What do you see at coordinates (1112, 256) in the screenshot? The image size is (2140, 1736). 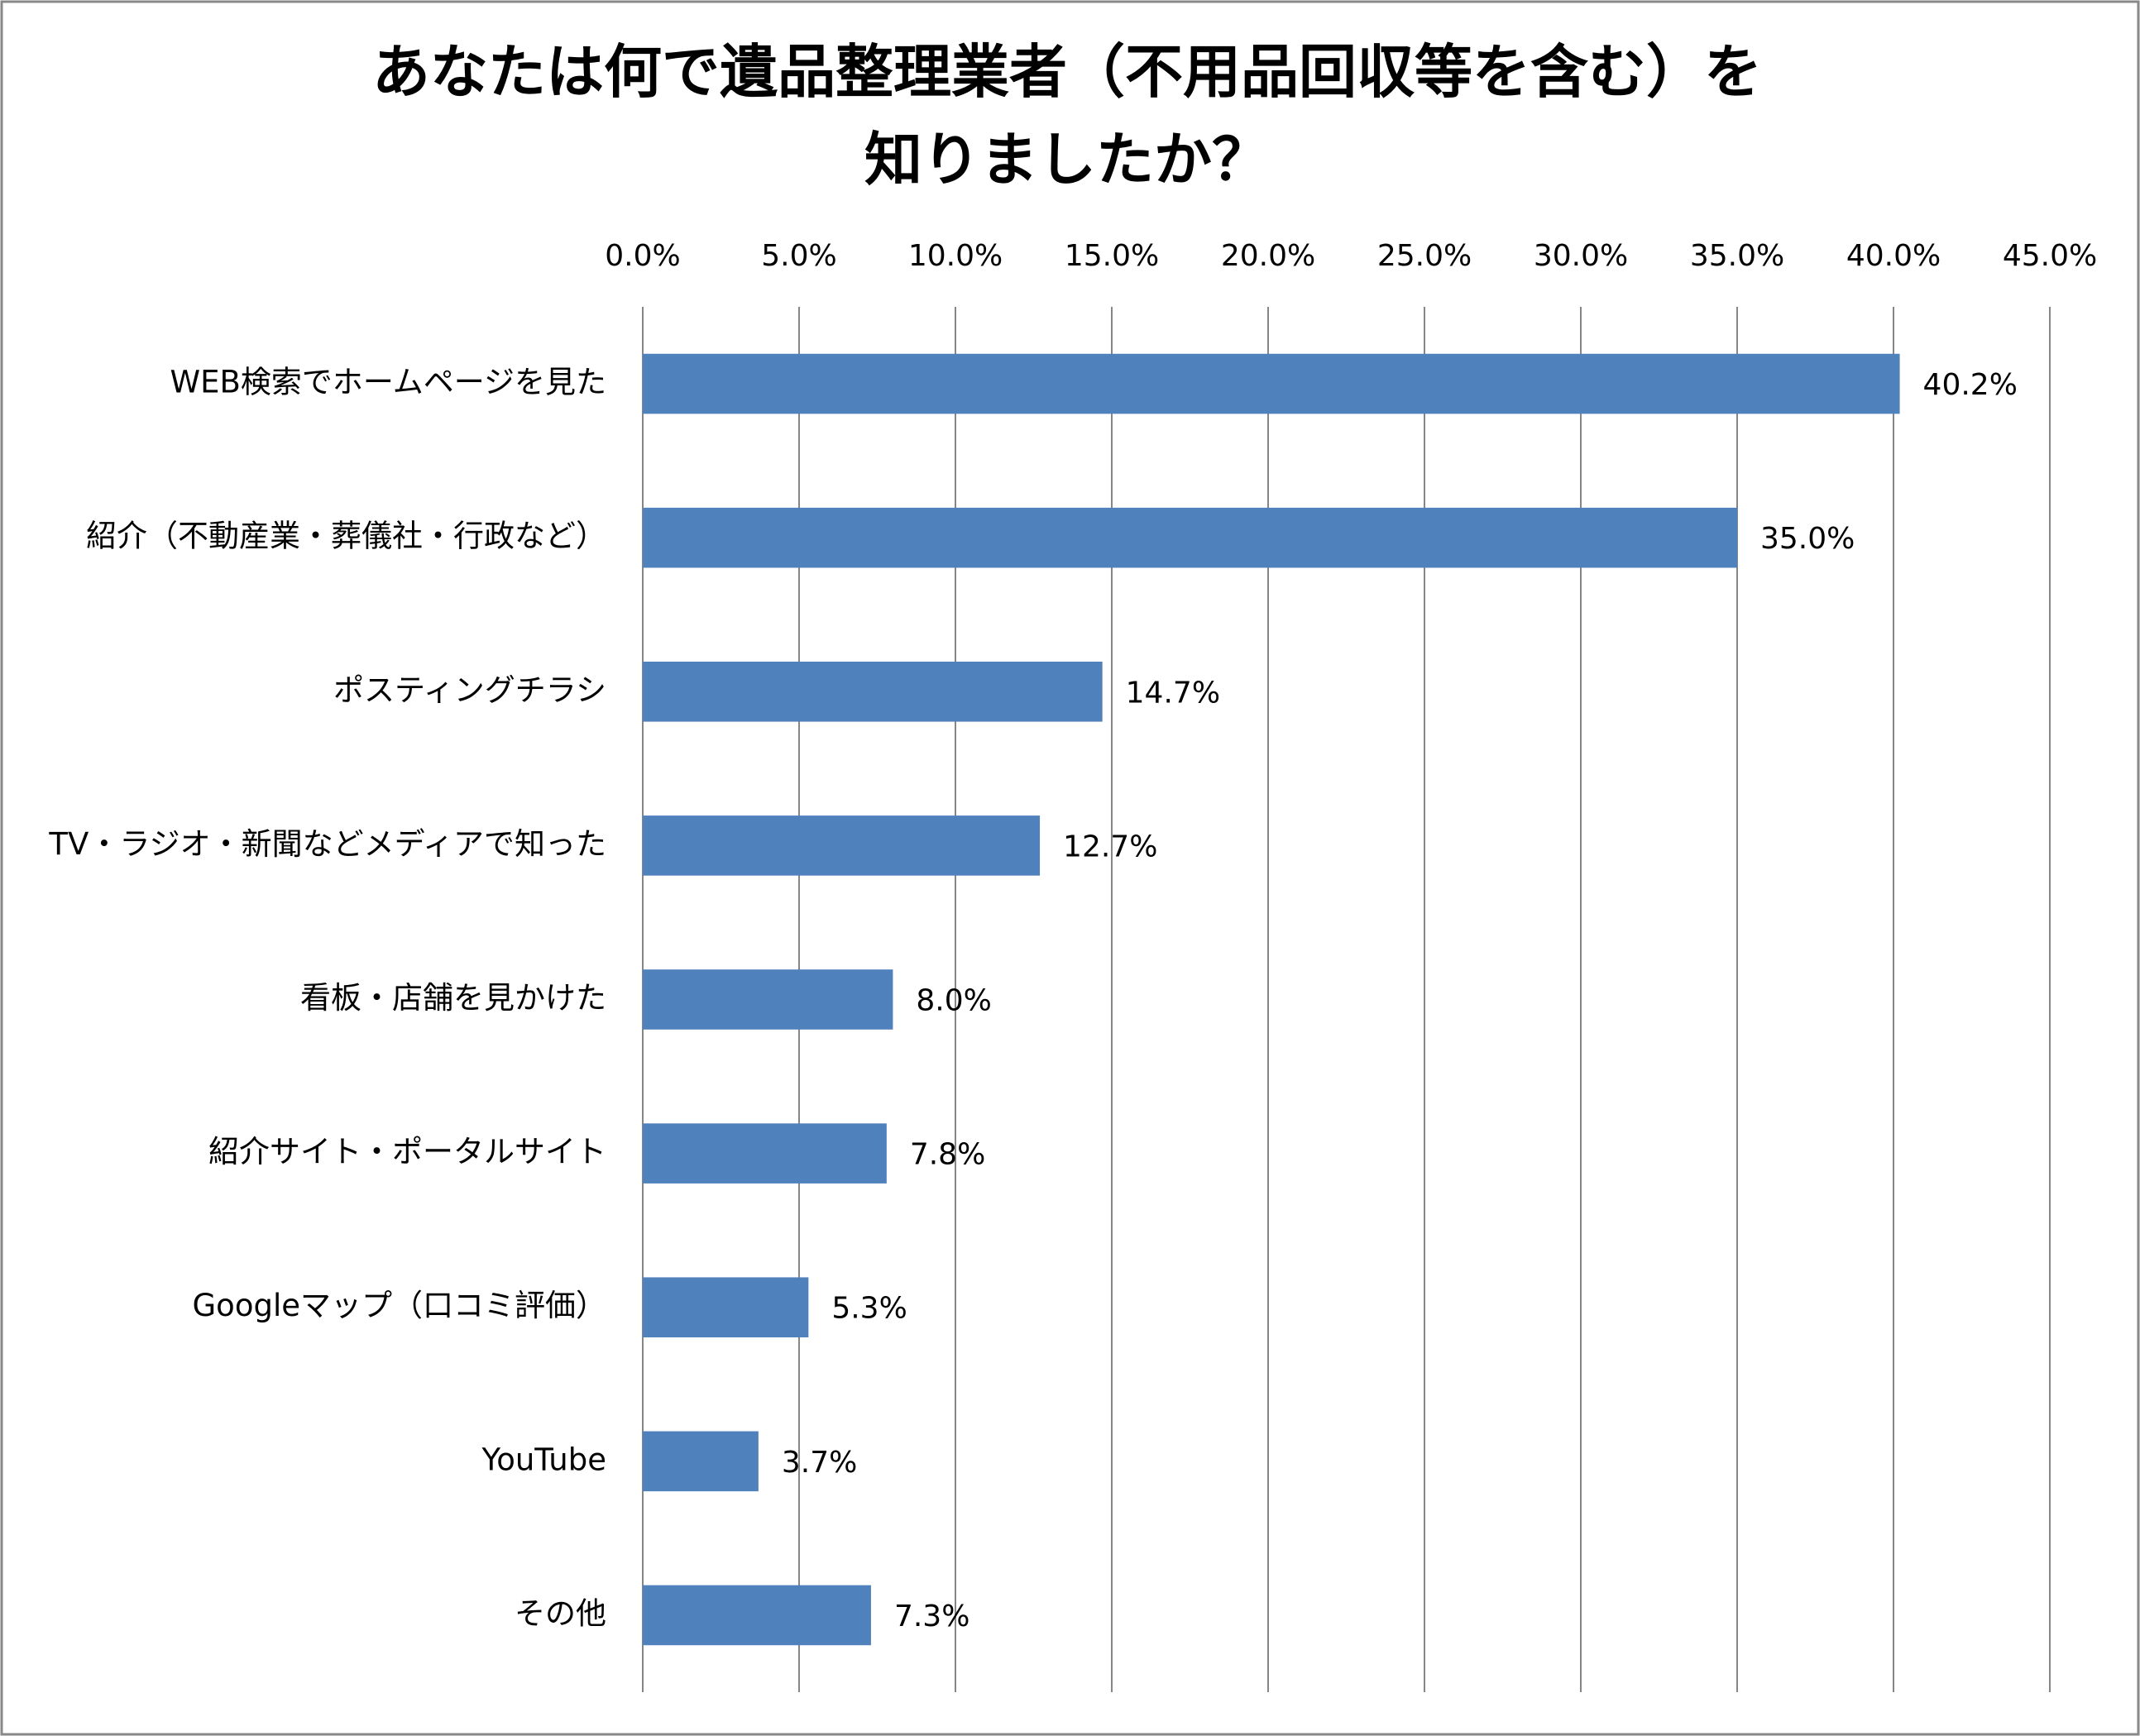 I see `x-tick-label: 15.0%` at bounding box center [1112, 256].